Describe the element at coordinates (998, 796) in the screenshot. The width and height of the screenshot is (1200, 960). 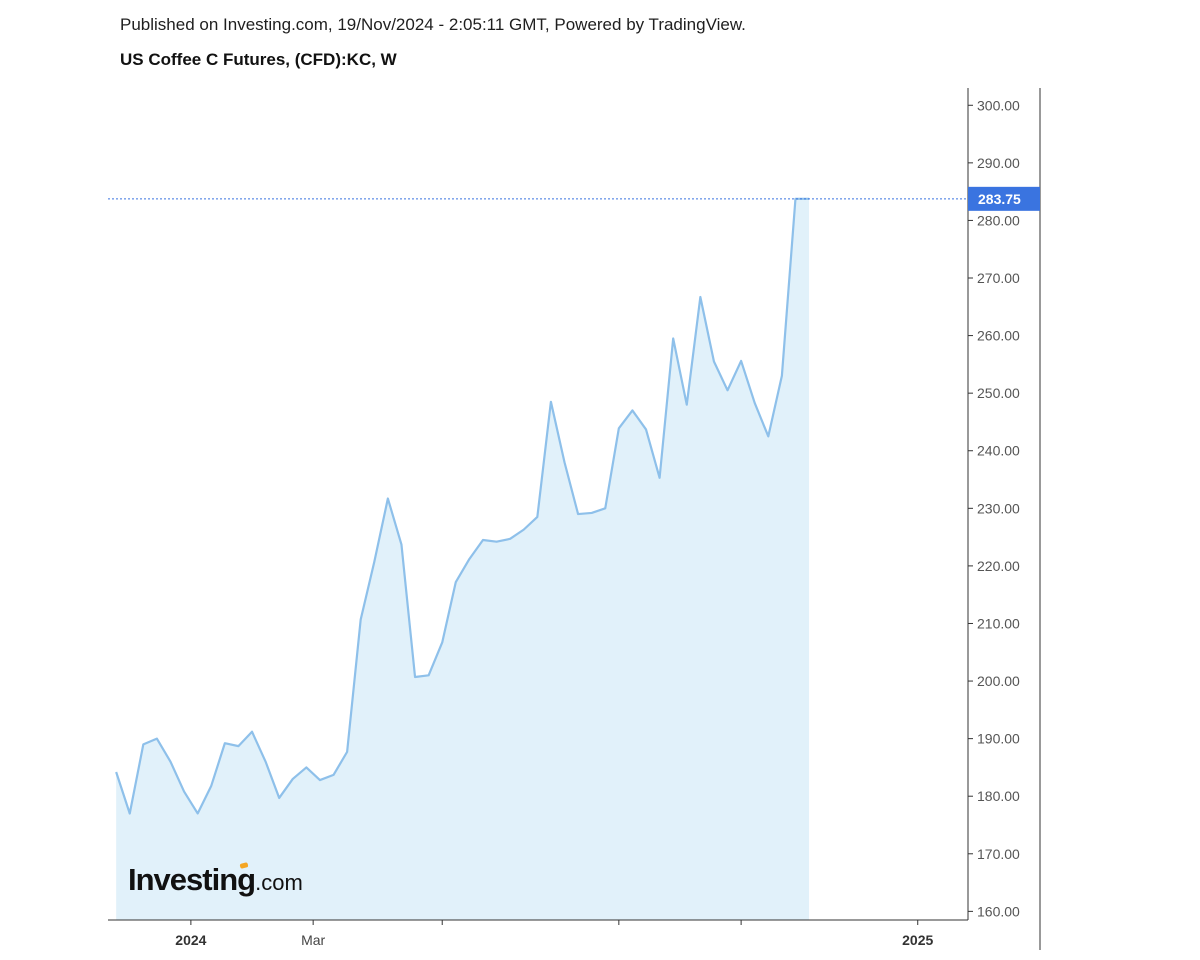
I see `y-tick-label: 180.00` at that location.